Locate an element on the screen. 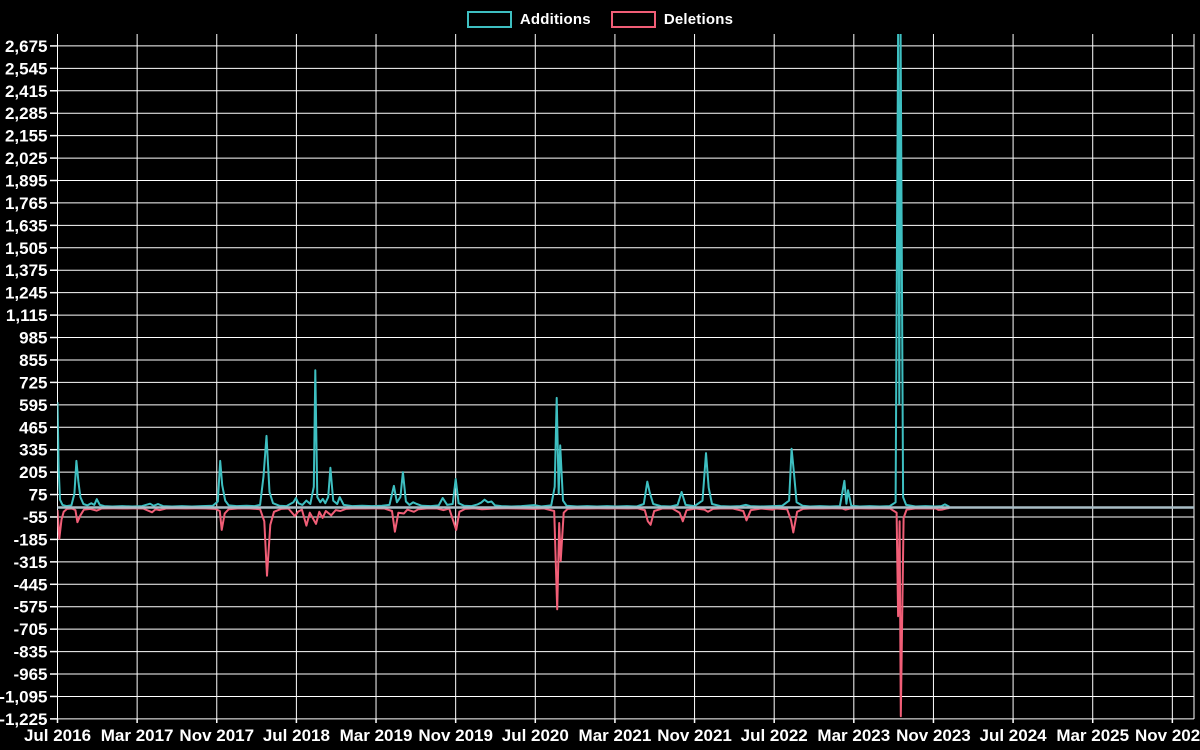  y-tick-label: 2,545 is located at coordinates (26, 68).